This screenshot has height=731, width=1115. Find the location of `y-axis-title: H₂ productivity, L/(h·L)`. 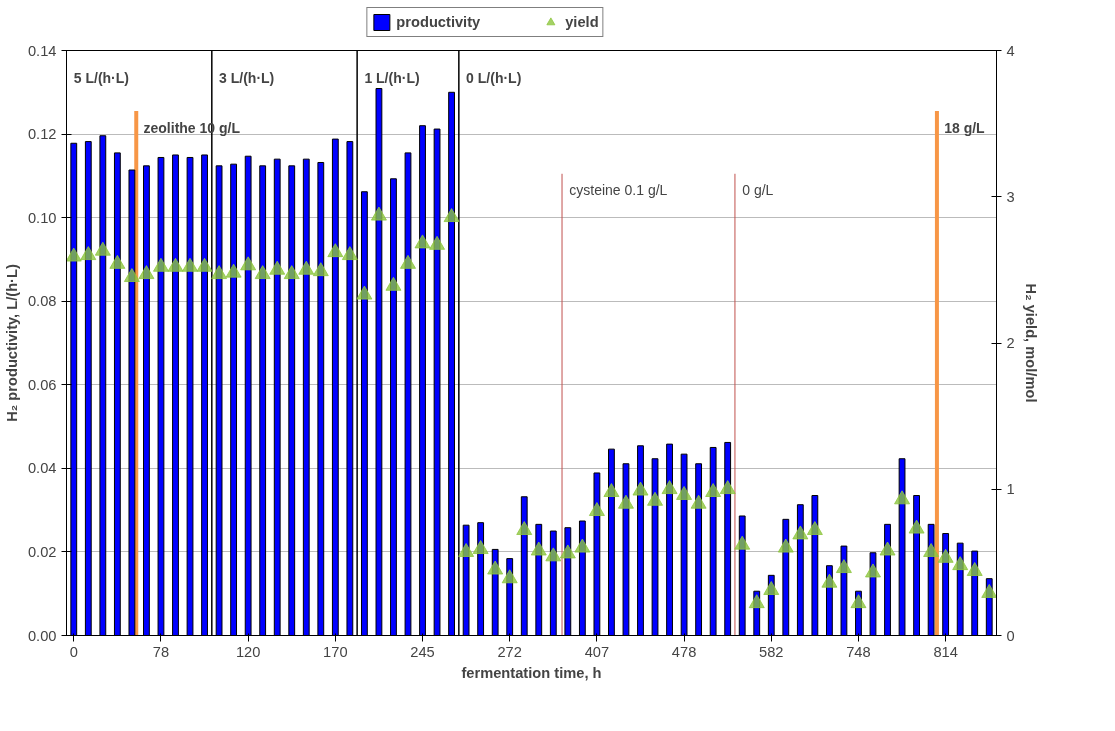

y-axis-title: H₂ productivity, L/(h·L) is located at coordinates (11, 343).